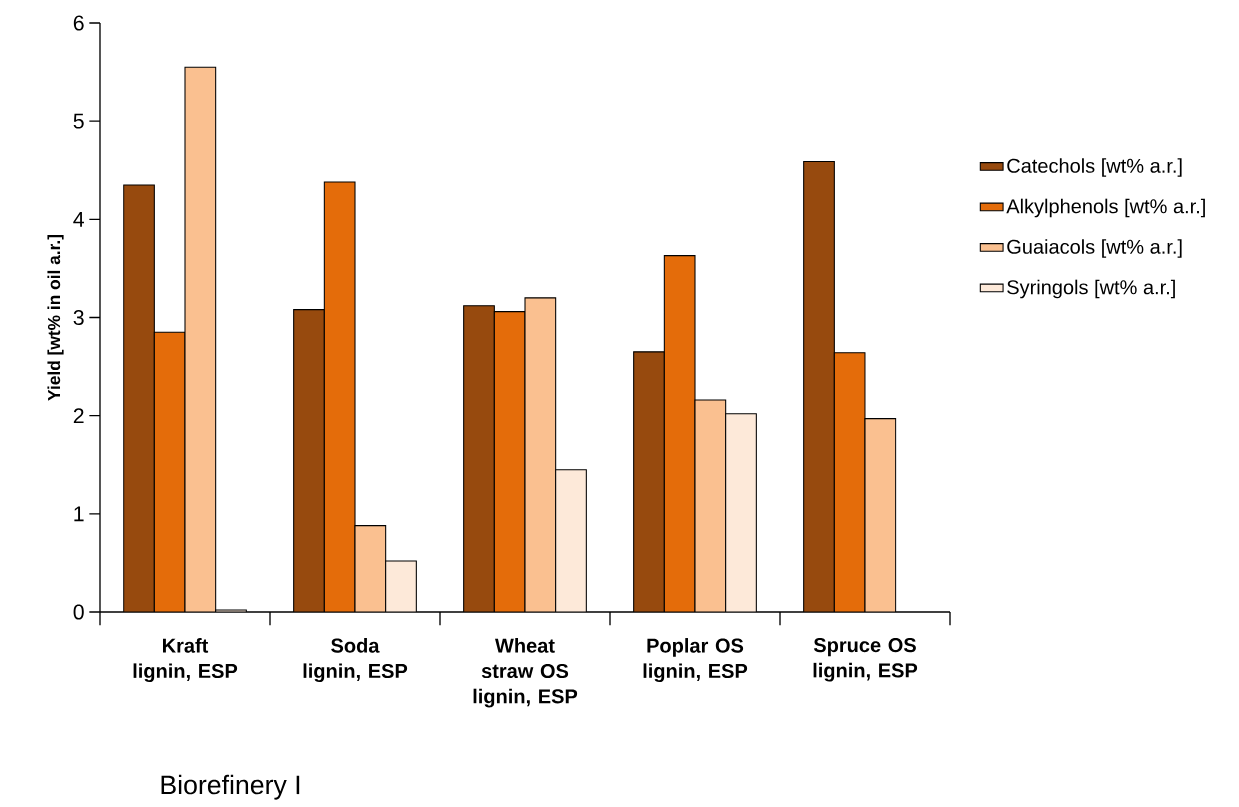 The height and width of the screenshot is (807, 1239). I want to click on legend-label: Guaiacols [wt% a.r.], so click(1094, 248).